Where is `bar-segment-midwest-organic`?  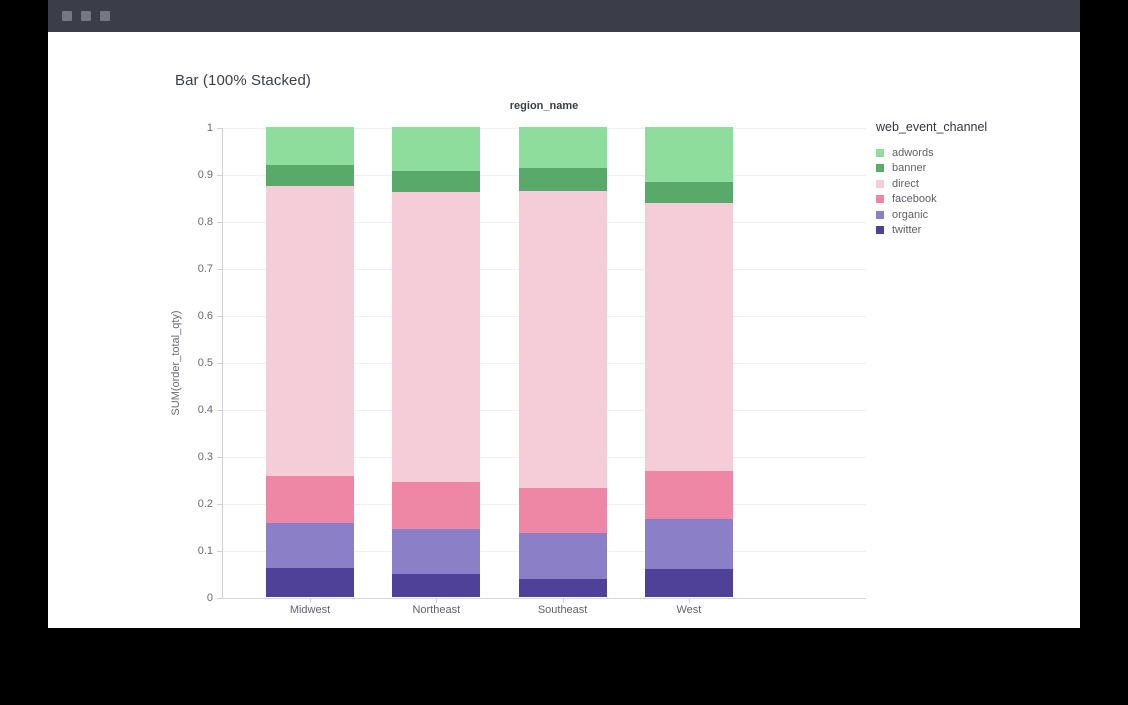
bar-segment-midwest-organic is located at coordinates (310, 545).